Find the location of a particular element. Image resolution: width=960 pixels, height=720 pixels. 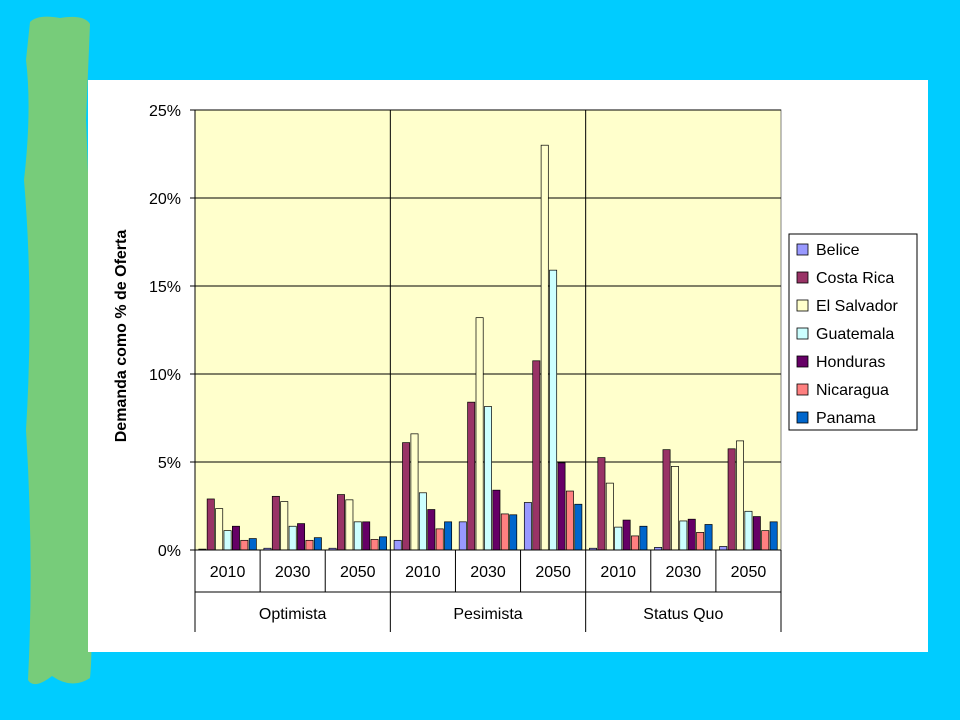

group-label: Optimista is located at coordinates (293, 614).